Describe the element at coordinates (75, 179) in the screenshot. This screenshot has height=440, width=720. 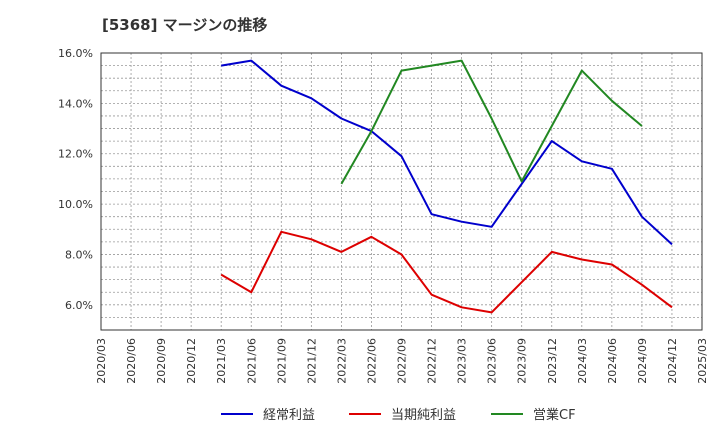
I see `y-axis: 6.0% 8.0% 10.0% 12.0% 14.0% 16.0%` at that location.